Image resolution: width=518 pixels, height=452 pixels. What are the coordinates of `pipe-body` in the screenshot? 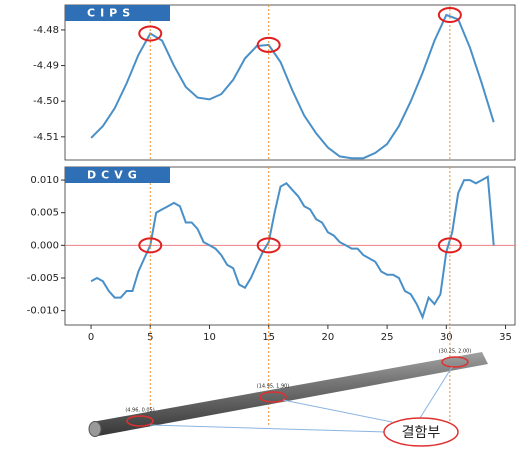 It's located at (290, 394).